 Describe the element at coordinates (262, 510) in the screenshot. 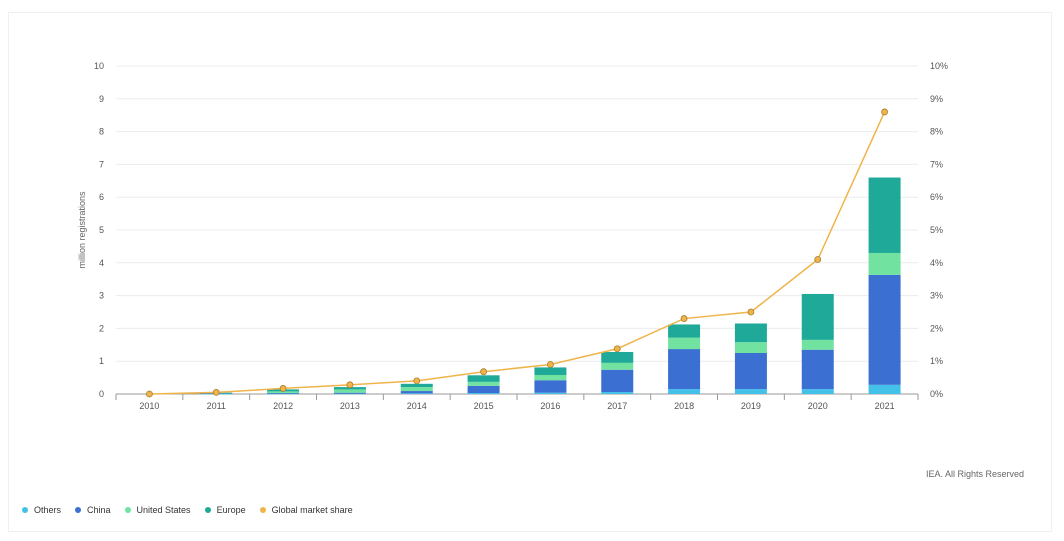

I see `legend-swatch-global-market-share` at that location.